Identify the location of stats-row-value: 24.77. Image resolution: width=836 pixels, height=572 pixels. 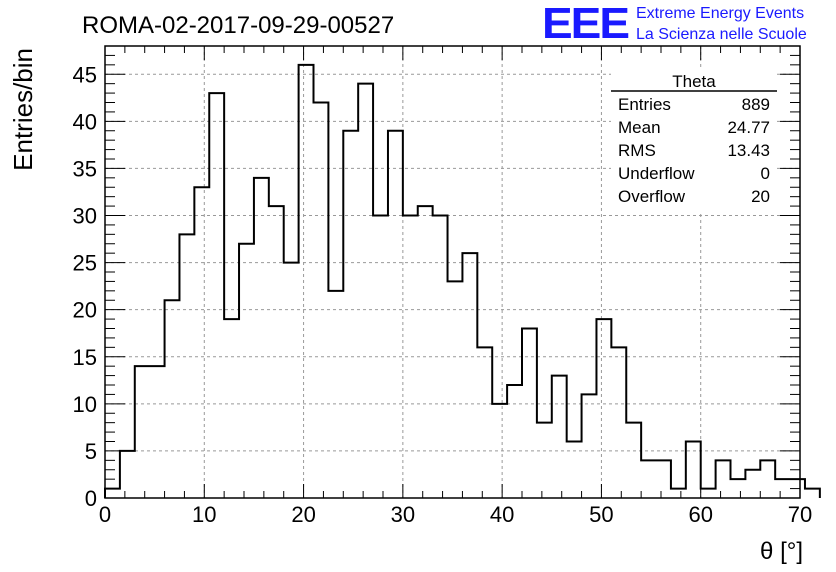
(748, 127).